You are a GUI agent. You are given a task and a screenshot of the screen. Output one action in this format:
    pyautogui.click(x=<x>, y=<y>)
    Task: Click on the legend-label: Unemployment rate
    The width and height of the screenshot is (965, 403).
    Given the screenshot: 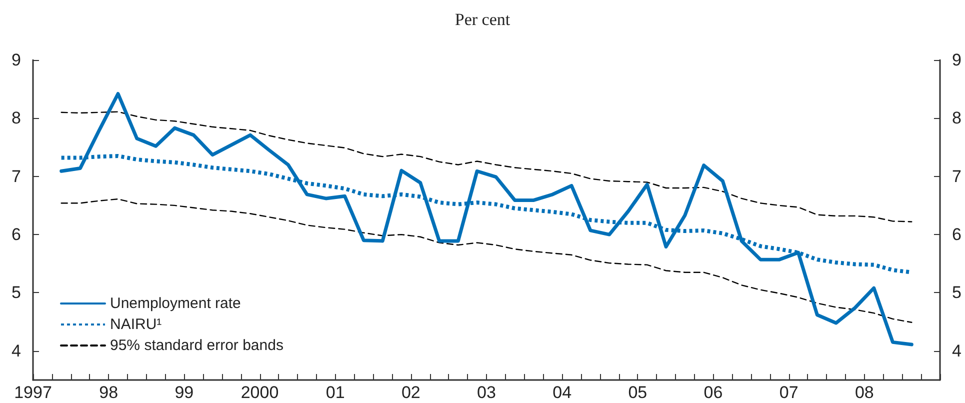 What is the action you would take?
    pyautogui.click(x=175, y=303)
    